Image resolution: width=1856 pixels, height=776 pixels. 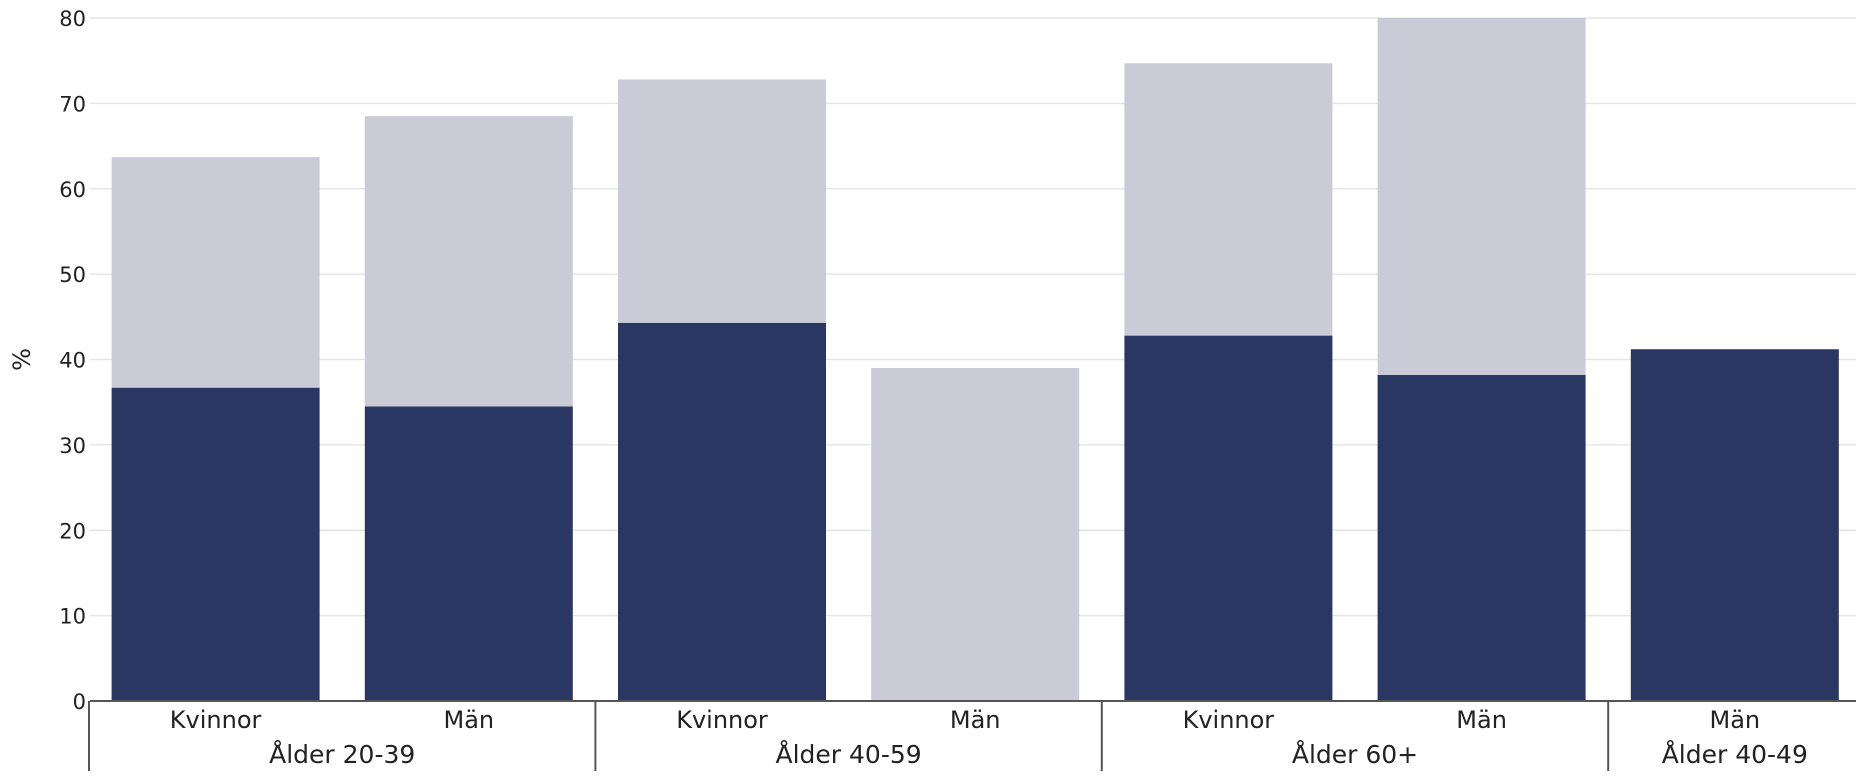 What do you see at coordinates (72, 446) in the screenshot?
I see `y-tick-label: 30` at bounding box center [72, 446].